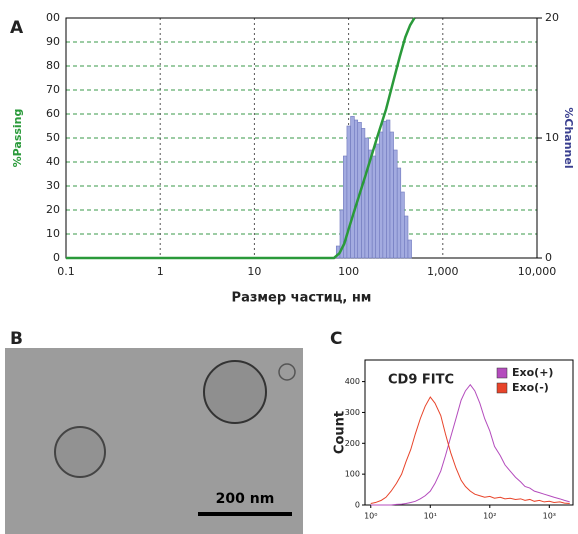 The image size is (578, 534). Describe the element at coordinates (548, 257) in the screenshot. I see `y2-tick-label: 0` at that location.